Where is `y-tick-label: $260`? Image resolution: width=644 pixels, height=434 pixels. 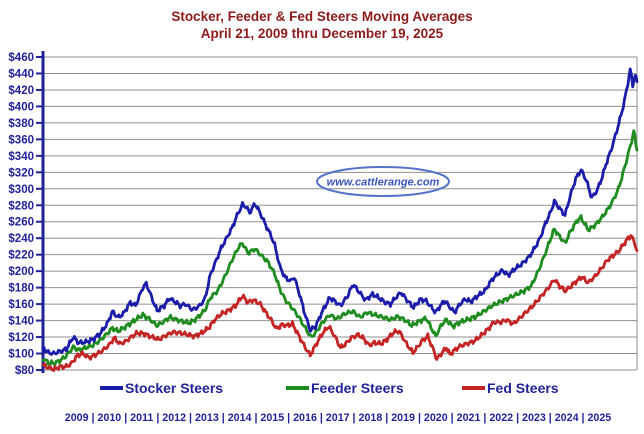
y-tick-label: $260 is located at coordinates (21, 223).